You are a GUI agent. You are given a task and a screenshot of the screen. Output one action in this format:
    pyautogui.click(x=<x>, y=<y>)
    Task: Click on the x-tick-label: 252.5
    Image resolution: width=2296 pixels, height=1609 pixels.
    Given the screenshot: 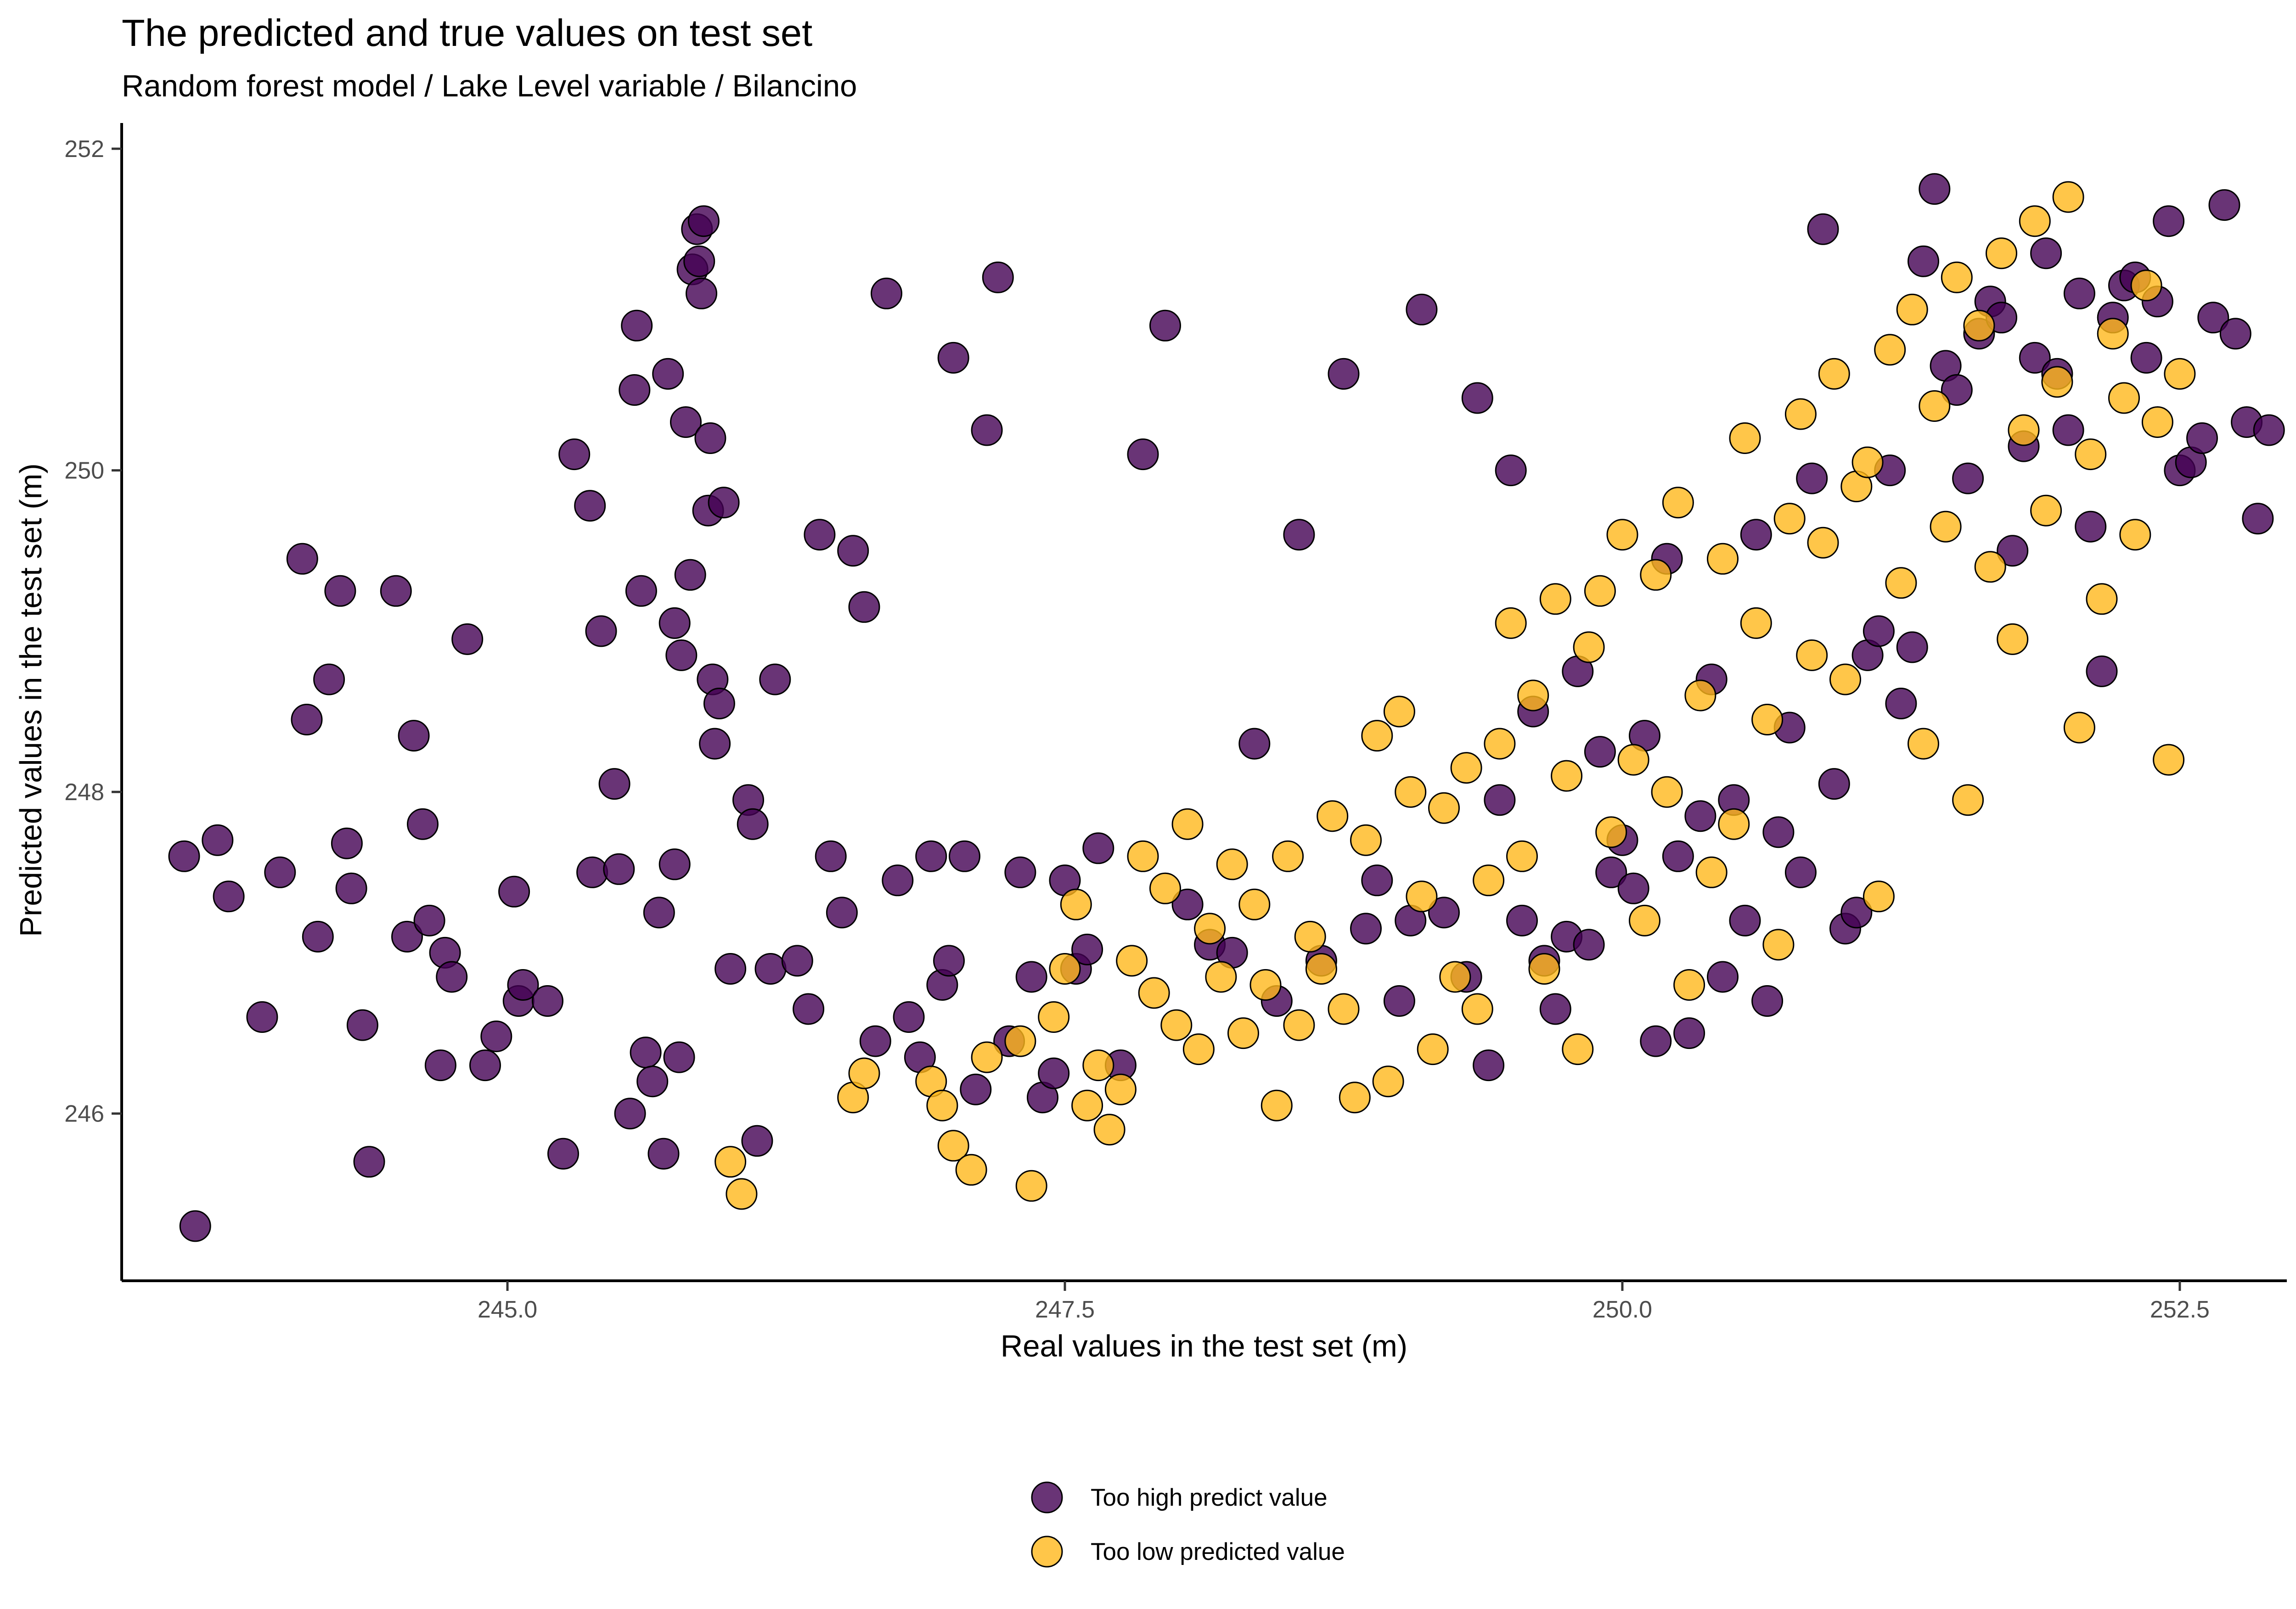 What is the action you would take?
    pyautogui.click(x=2180, y=1309)
    